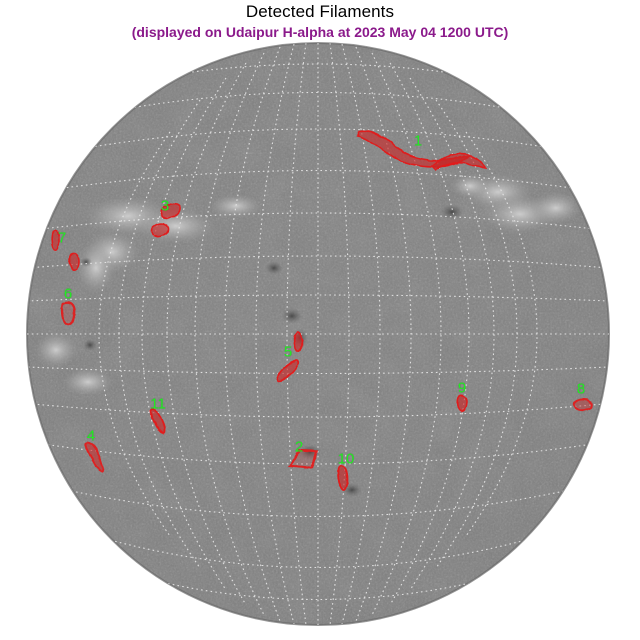 This screenshot has height=640, width=640. What do you see at coordinates (418, 141) in the screenshot?
I see `filament-label-1: 1` at bounding box center [418, 141].